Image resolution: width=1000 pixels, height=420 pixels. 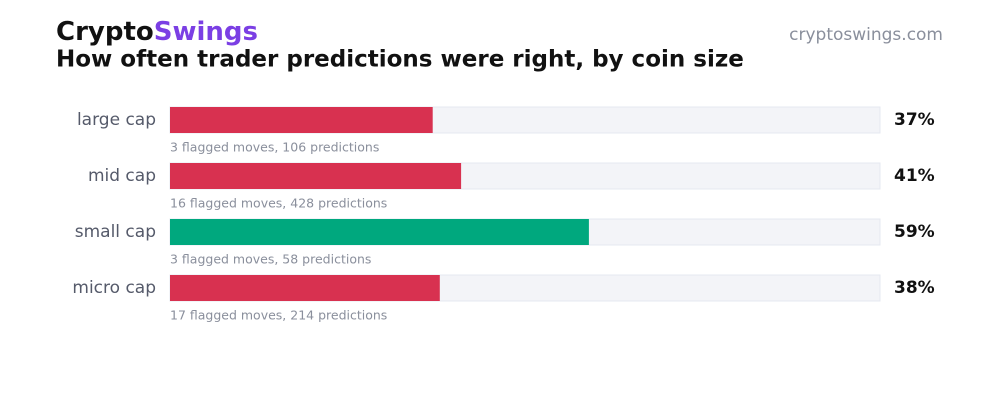 What do you see at coordinates (914, 288) in the screenshot?
I see `value-label: 38%` at bounding box center [914, 288].